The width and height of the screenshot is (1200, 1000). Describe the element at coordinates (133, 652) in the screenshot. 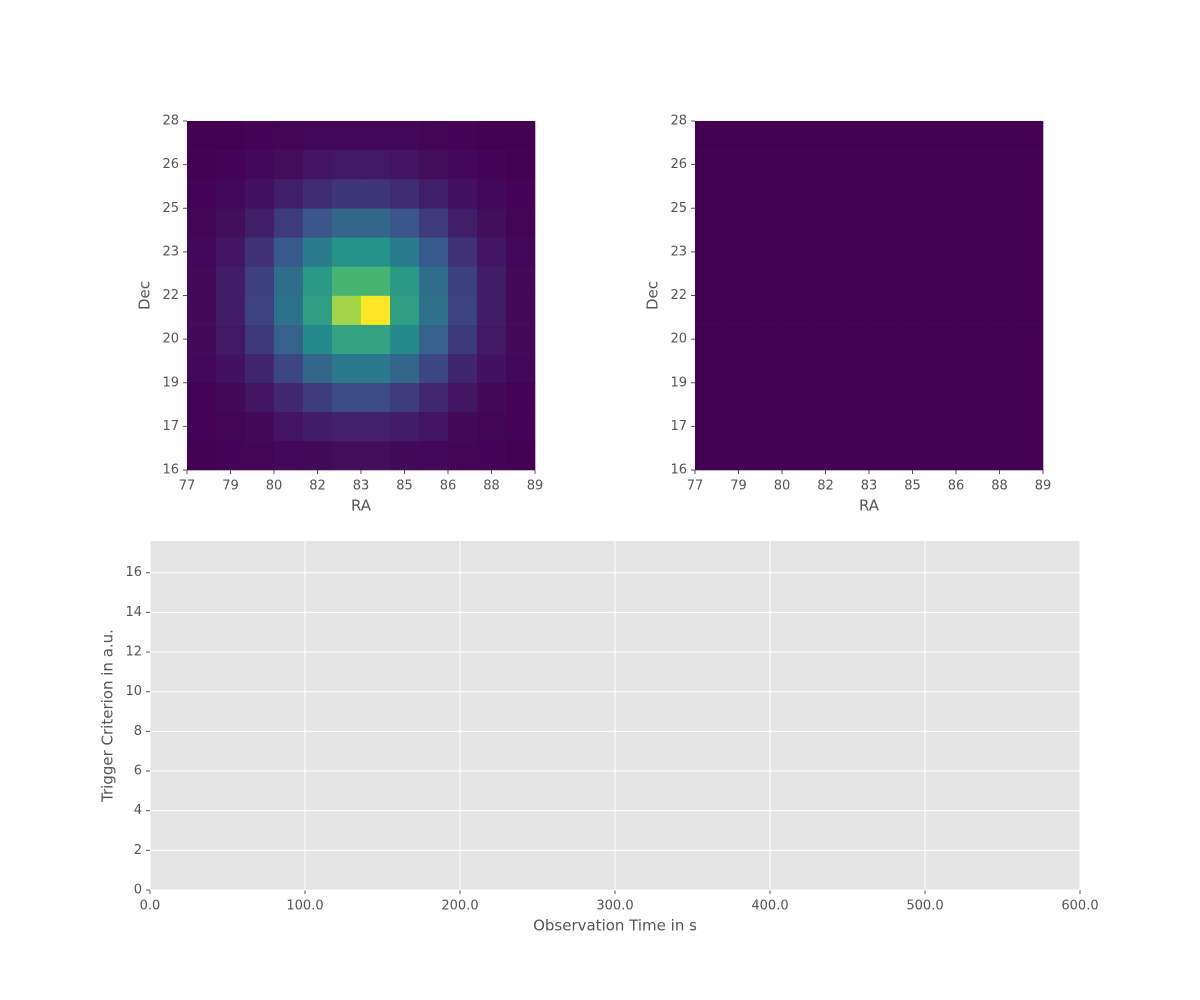

I see `y-tick-label: 12` at that location.